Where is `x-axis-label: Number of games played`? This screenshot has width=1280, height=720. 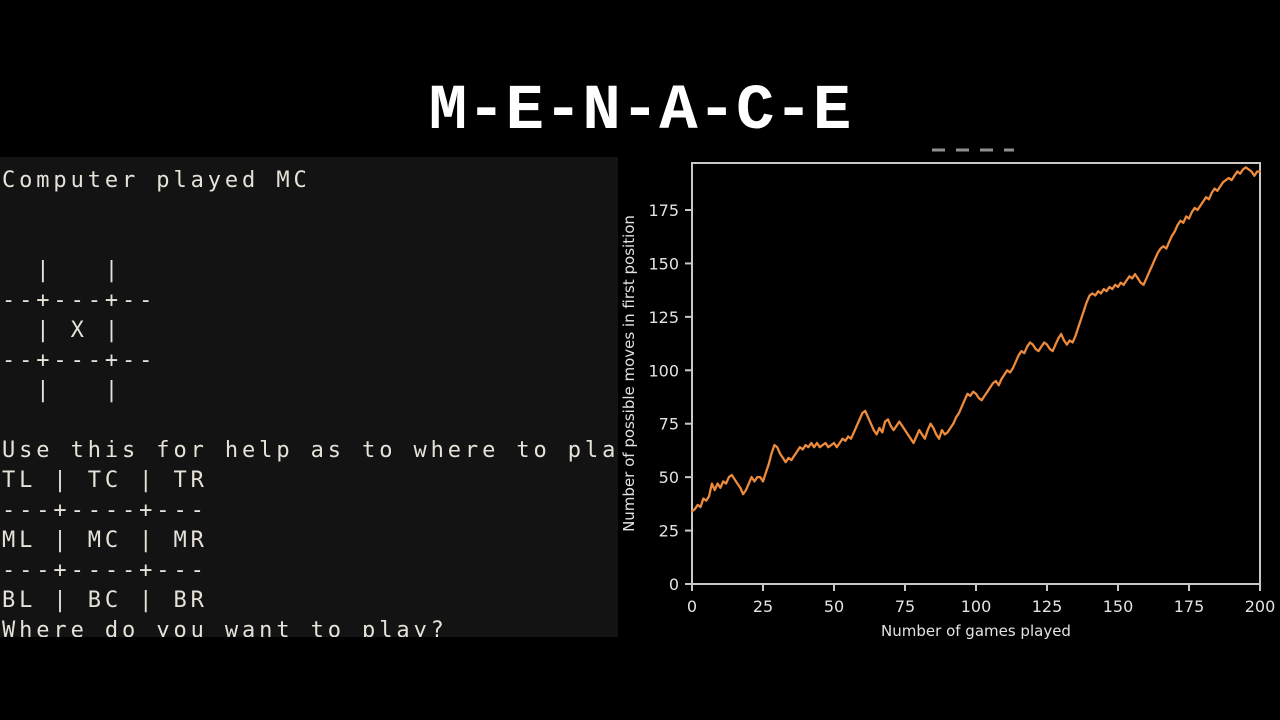
x-axis-label: Number of games played is located at coordinates (976, 631).